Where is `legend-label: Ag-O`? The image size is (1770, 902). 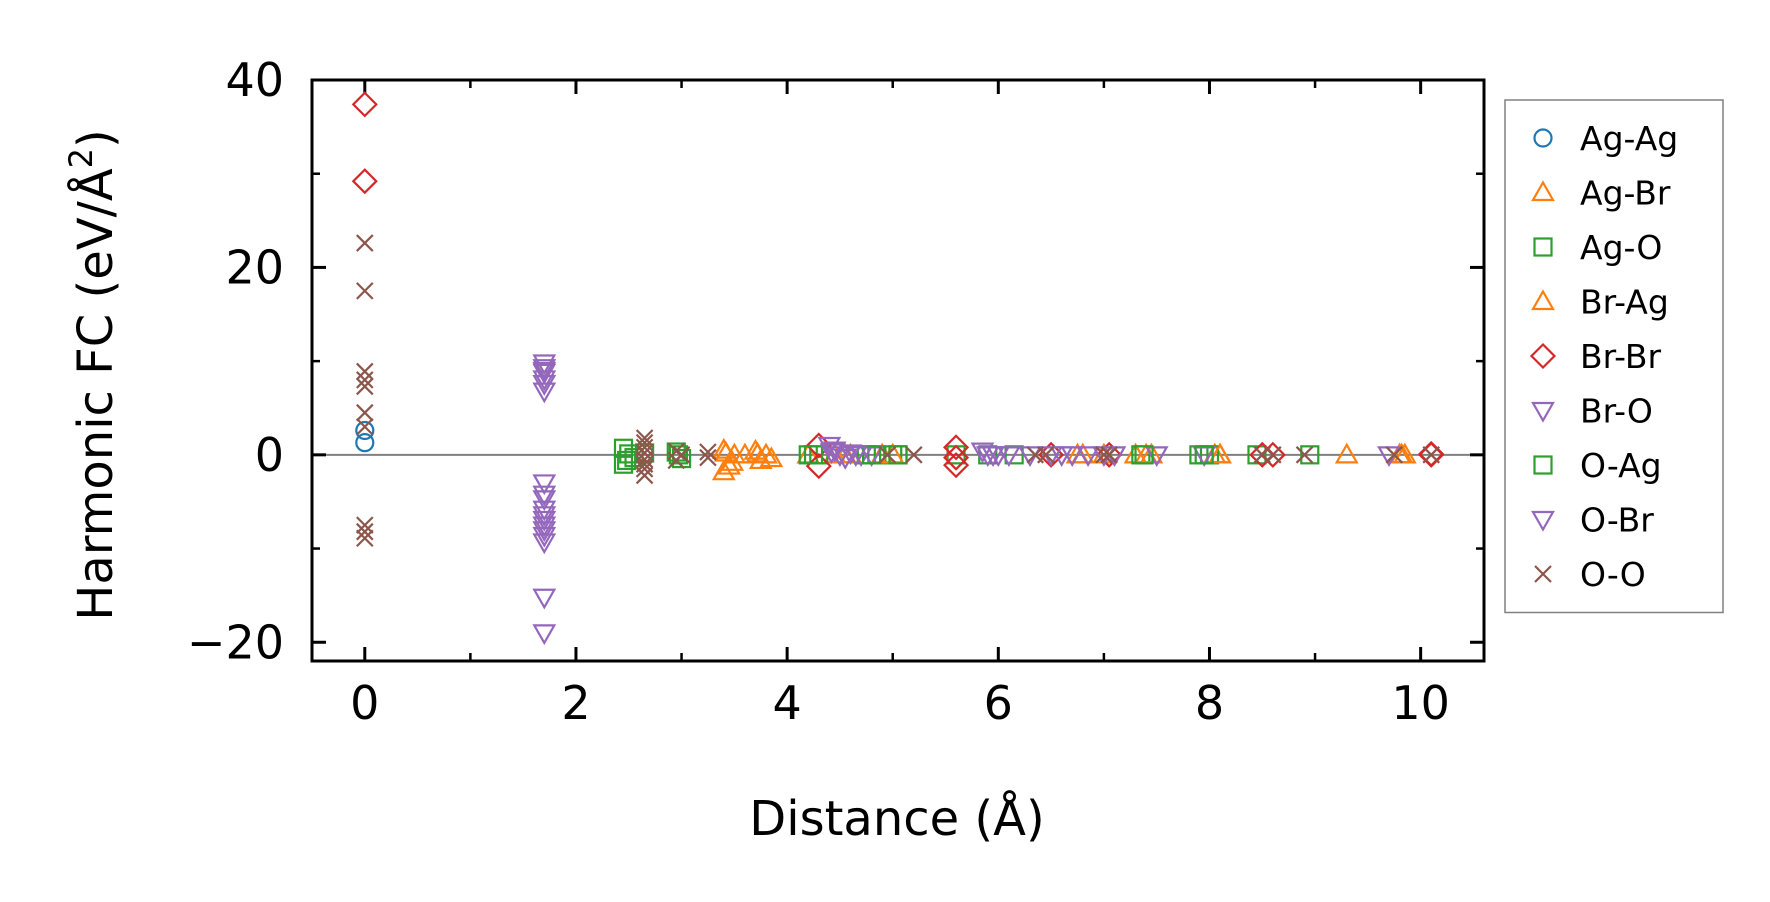 legend-label: Ag-O is located at coordinates (1621, 247).